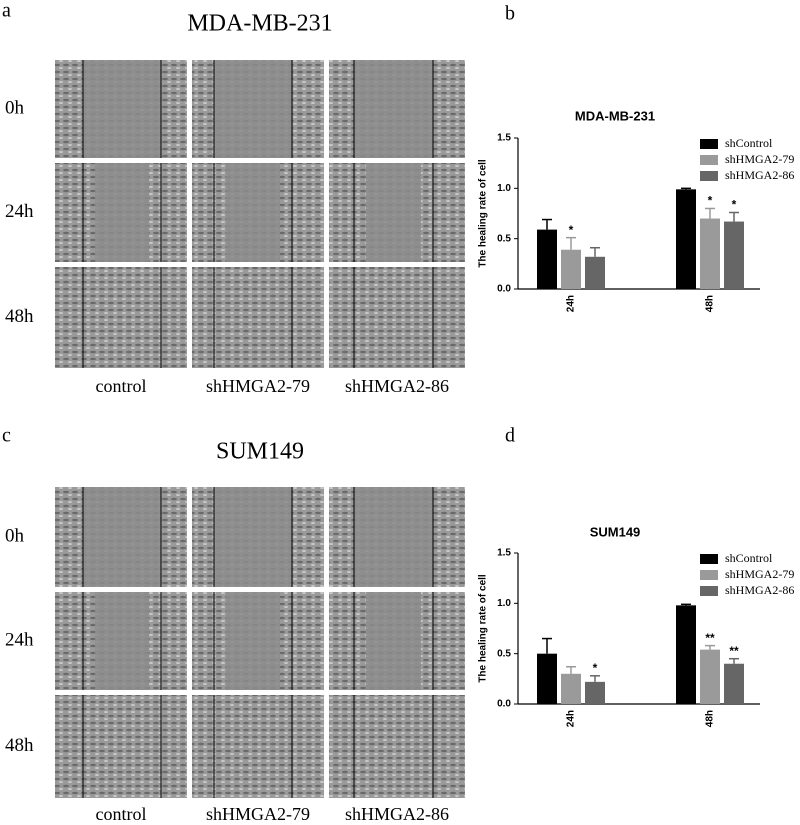 The image size is (800, 825). I want to click on panel-label: c, so click(6, 436).